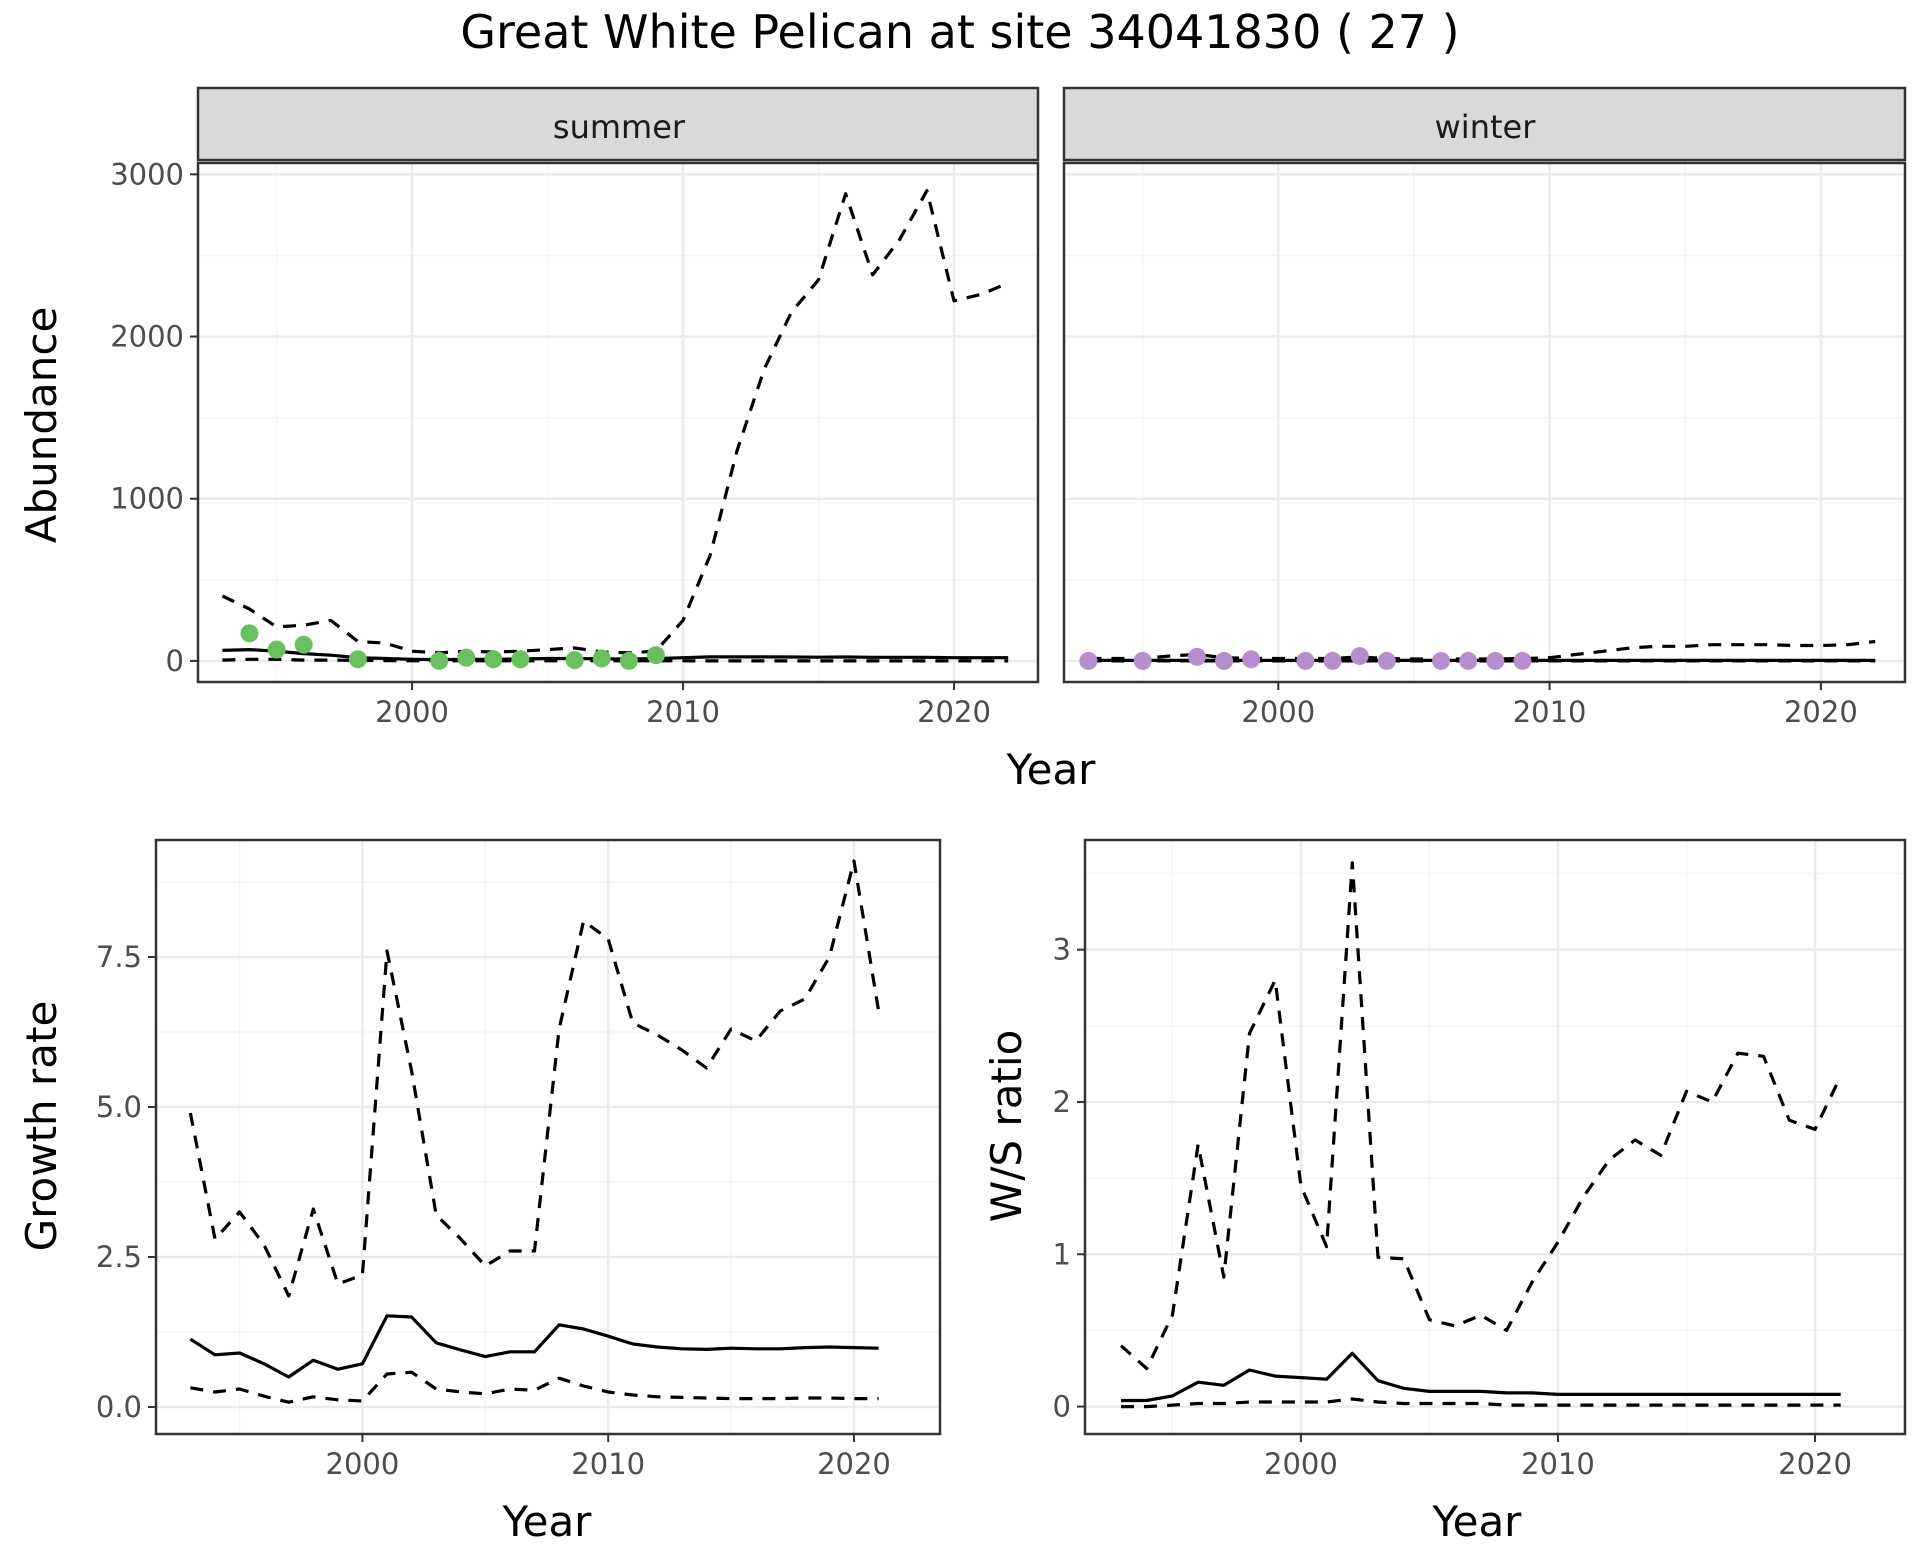 This screenshot has height=1560, width=1920. Describe the element at coordinates (547, 1521) in the screenshot. I see `growth-x-axis-title: Year` at that location.